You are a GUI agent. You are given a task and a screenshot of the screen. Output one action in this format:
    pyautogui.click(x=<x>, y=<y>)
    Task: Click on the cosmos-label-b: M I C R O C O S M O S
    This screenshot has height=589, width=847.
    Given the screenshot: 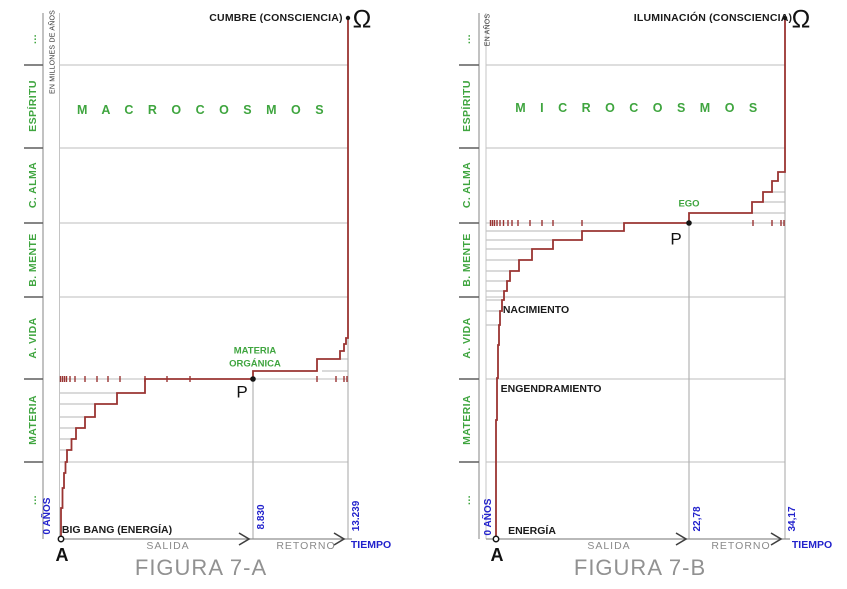 What is the action you would take?
    pyautogui.click(x=639, y=107)
    